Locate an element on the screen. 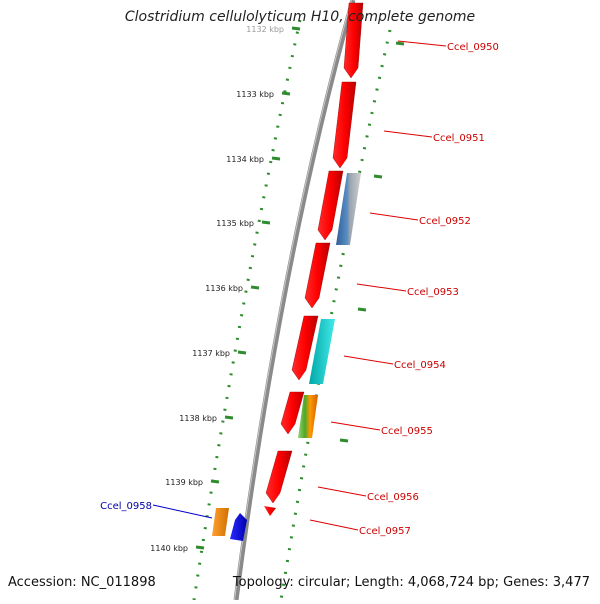  gene-label: Ccel_0958 is located at coordinates (126, 506).